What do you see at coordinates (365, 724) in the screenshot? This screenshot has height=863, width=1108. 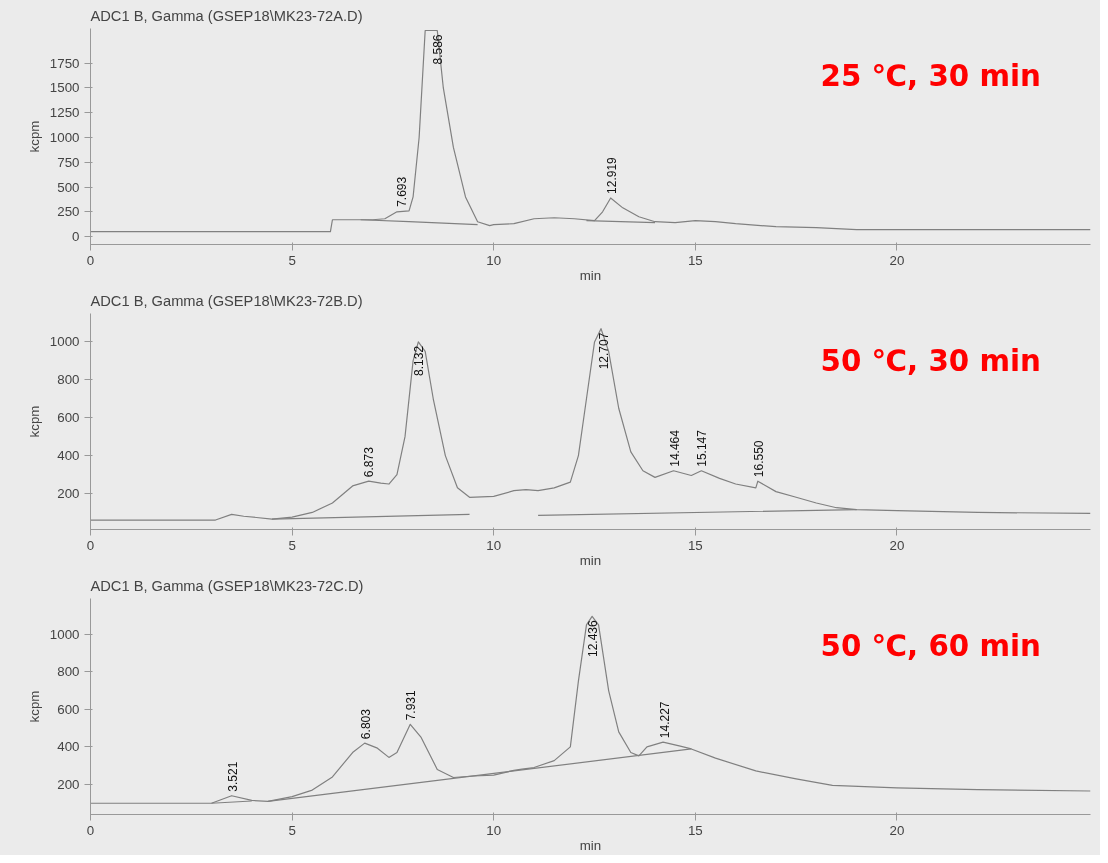 I see `annotation: 6.803` at bounding box center [365, 724].